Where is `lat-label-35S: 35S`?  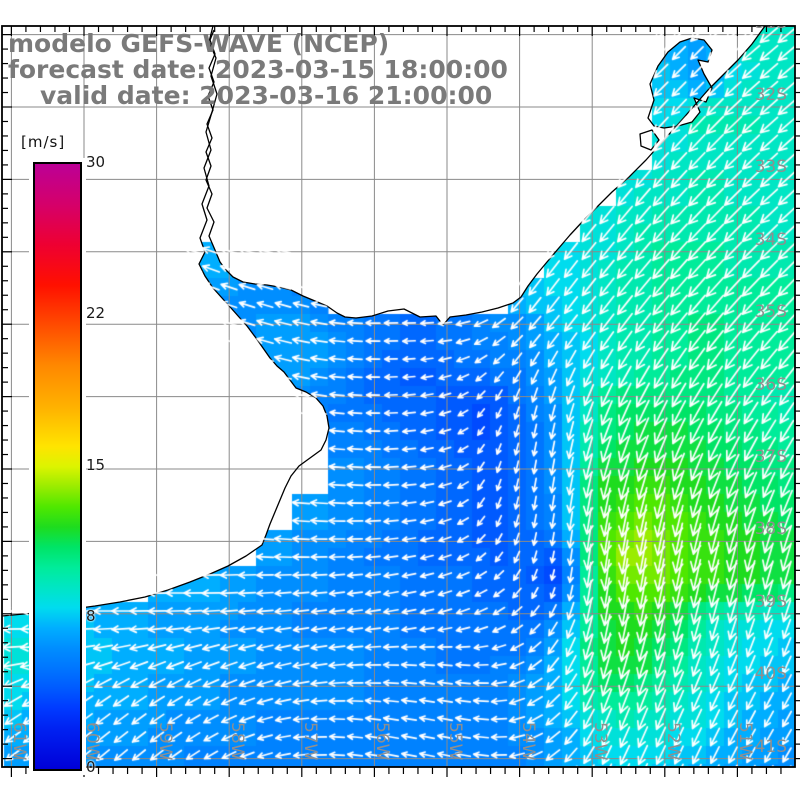
lat-label-35S: 35S is located at coordinates (770, 312).